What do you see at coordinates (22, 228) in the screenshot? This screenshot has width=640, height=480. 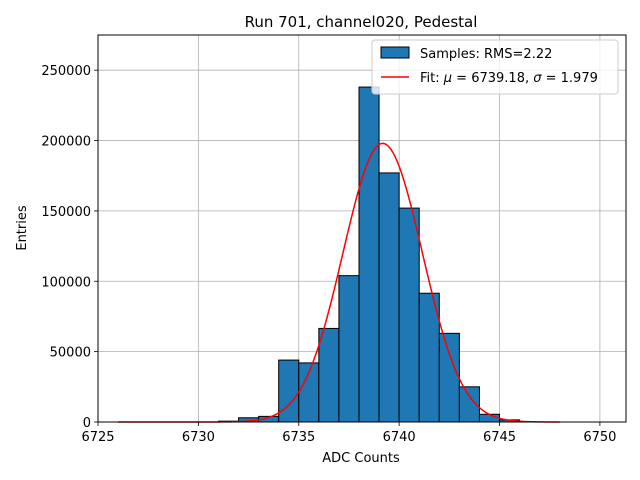 I see `y-axis-label: Entries` at bounding box center [22, 228].